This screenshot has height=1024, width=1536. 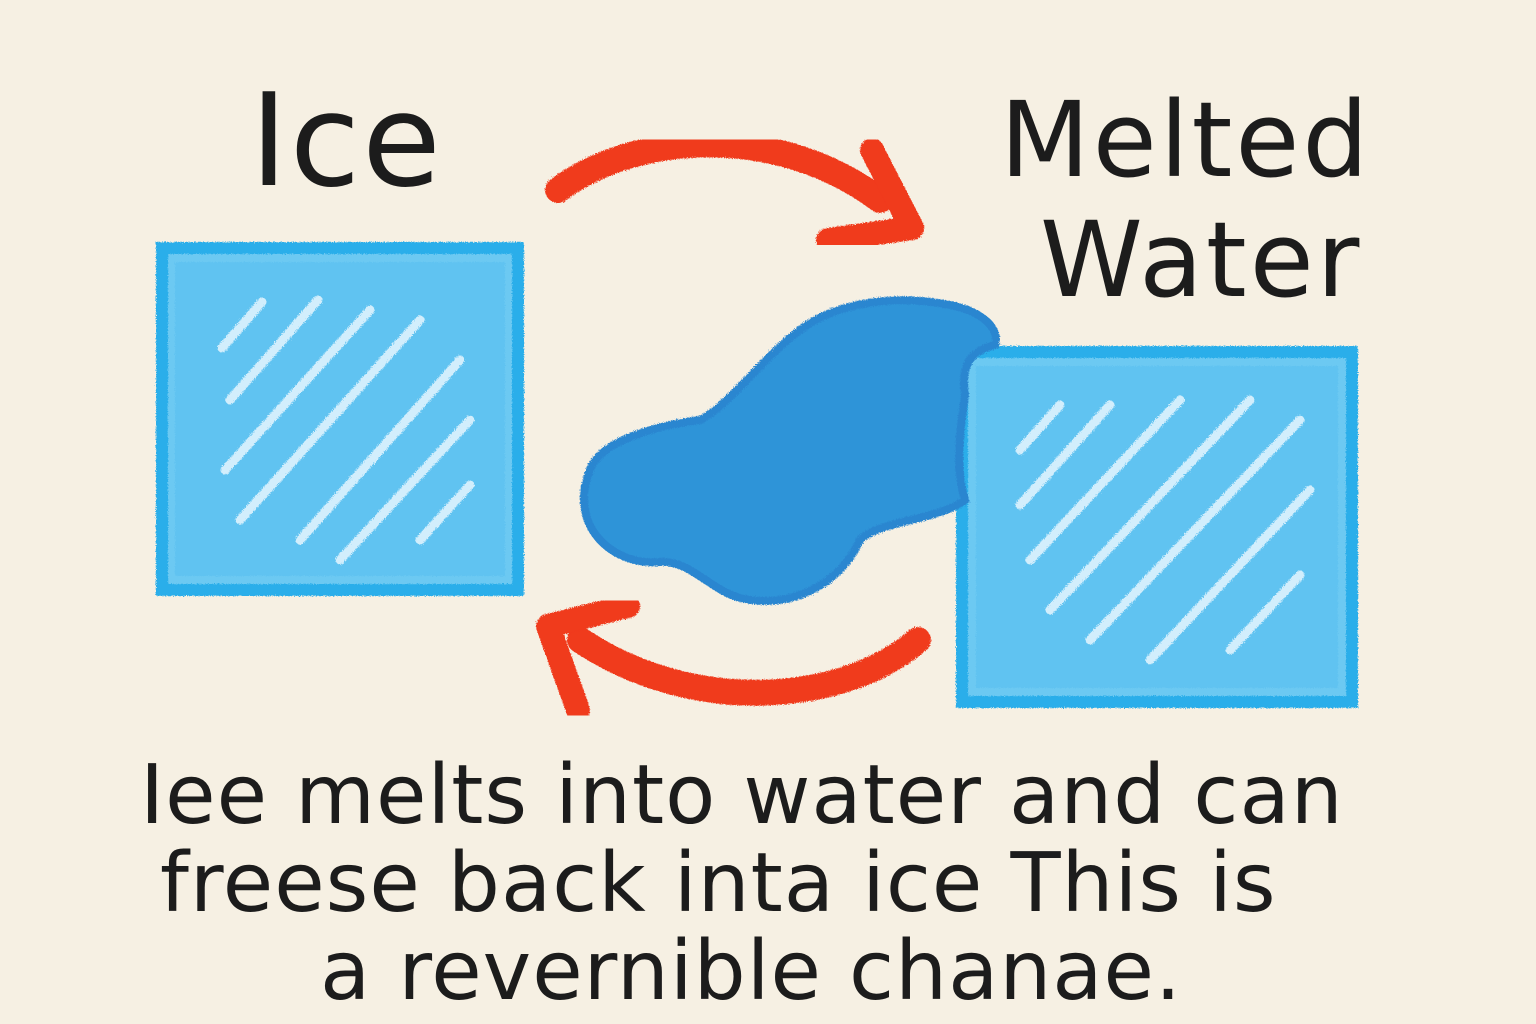 I want to click on freeze-arrow-icon, so click(x=733, y=658).